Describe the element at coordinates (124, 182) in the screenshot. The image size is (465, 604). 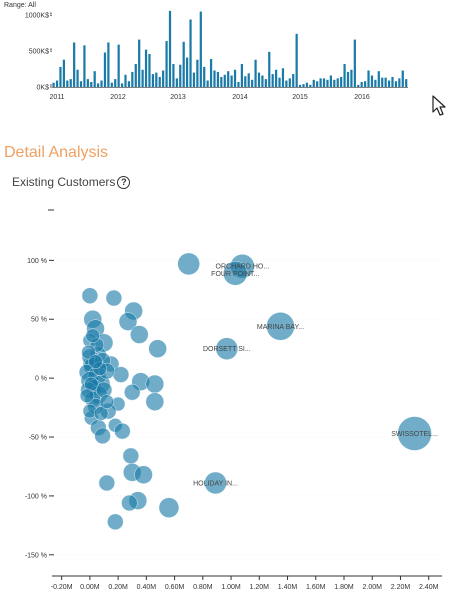
I see `help-circle-icon: ?` at that location.